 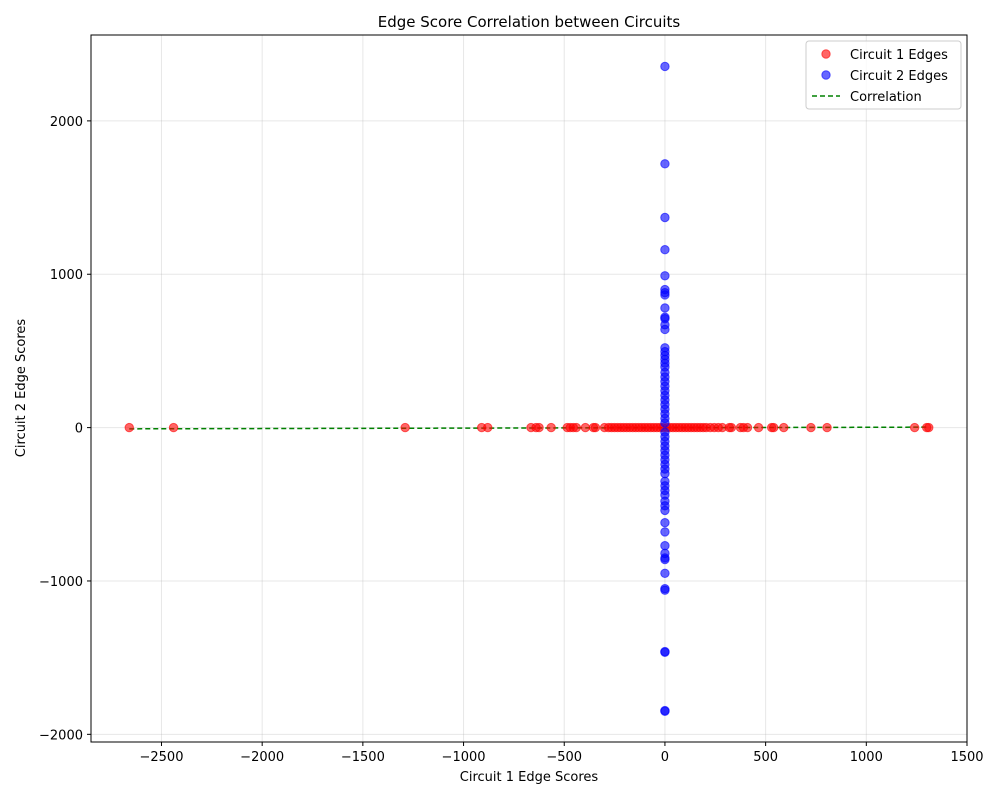 I want to click on y-axis-label: Circuit 2 Edge Scores, so click(x=21, y=388).